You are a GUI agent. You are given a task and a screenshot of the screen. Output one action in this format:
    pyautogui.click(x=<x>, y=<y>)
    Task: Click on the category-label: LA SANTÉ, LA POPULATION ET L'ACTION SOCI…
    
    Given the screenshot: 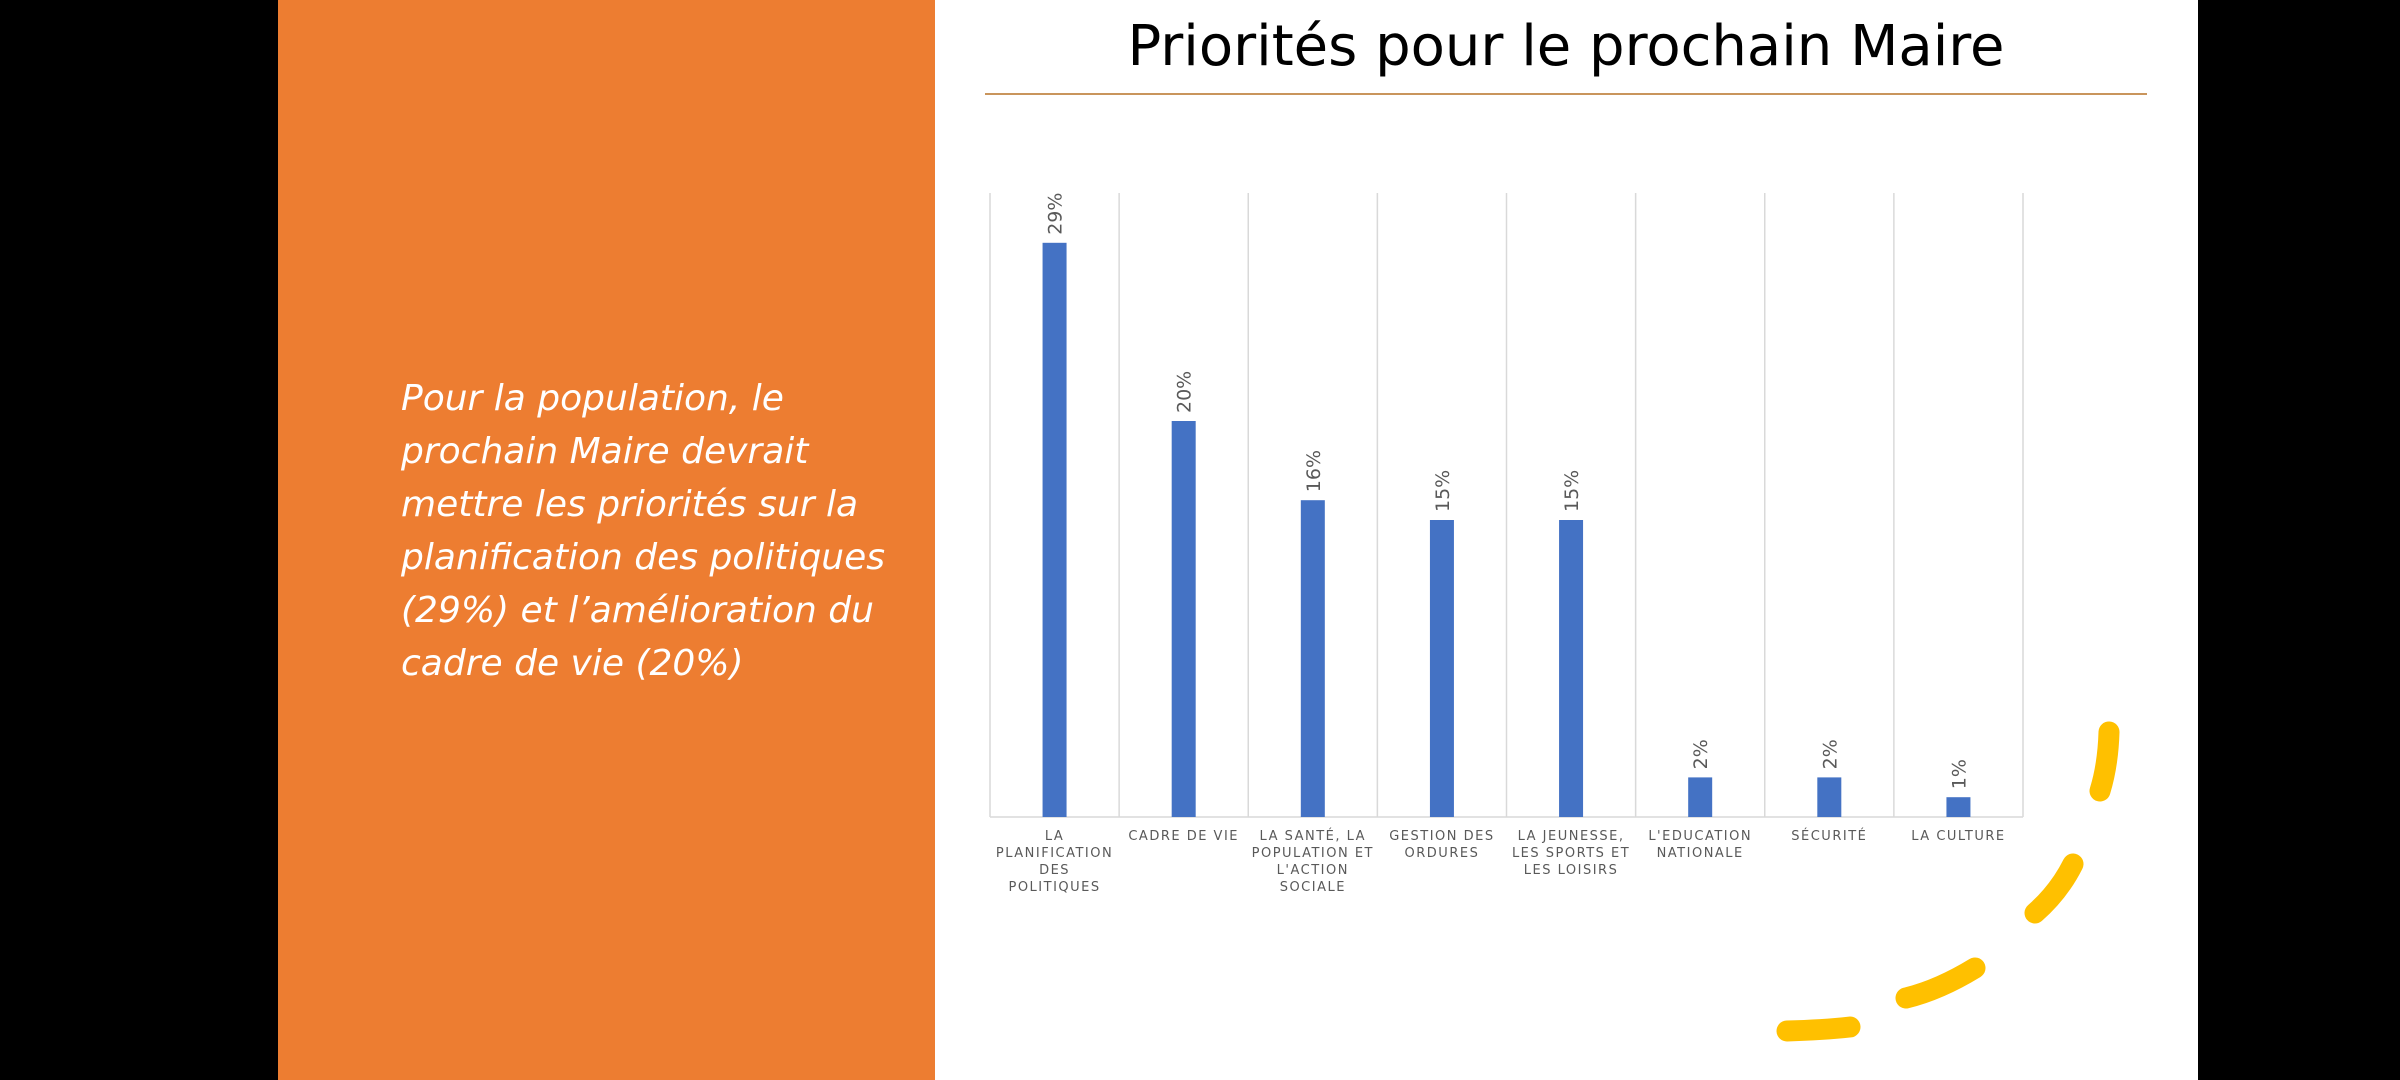 What is the action you would take?
    pyautogui.click(x=1312, y=862)
    